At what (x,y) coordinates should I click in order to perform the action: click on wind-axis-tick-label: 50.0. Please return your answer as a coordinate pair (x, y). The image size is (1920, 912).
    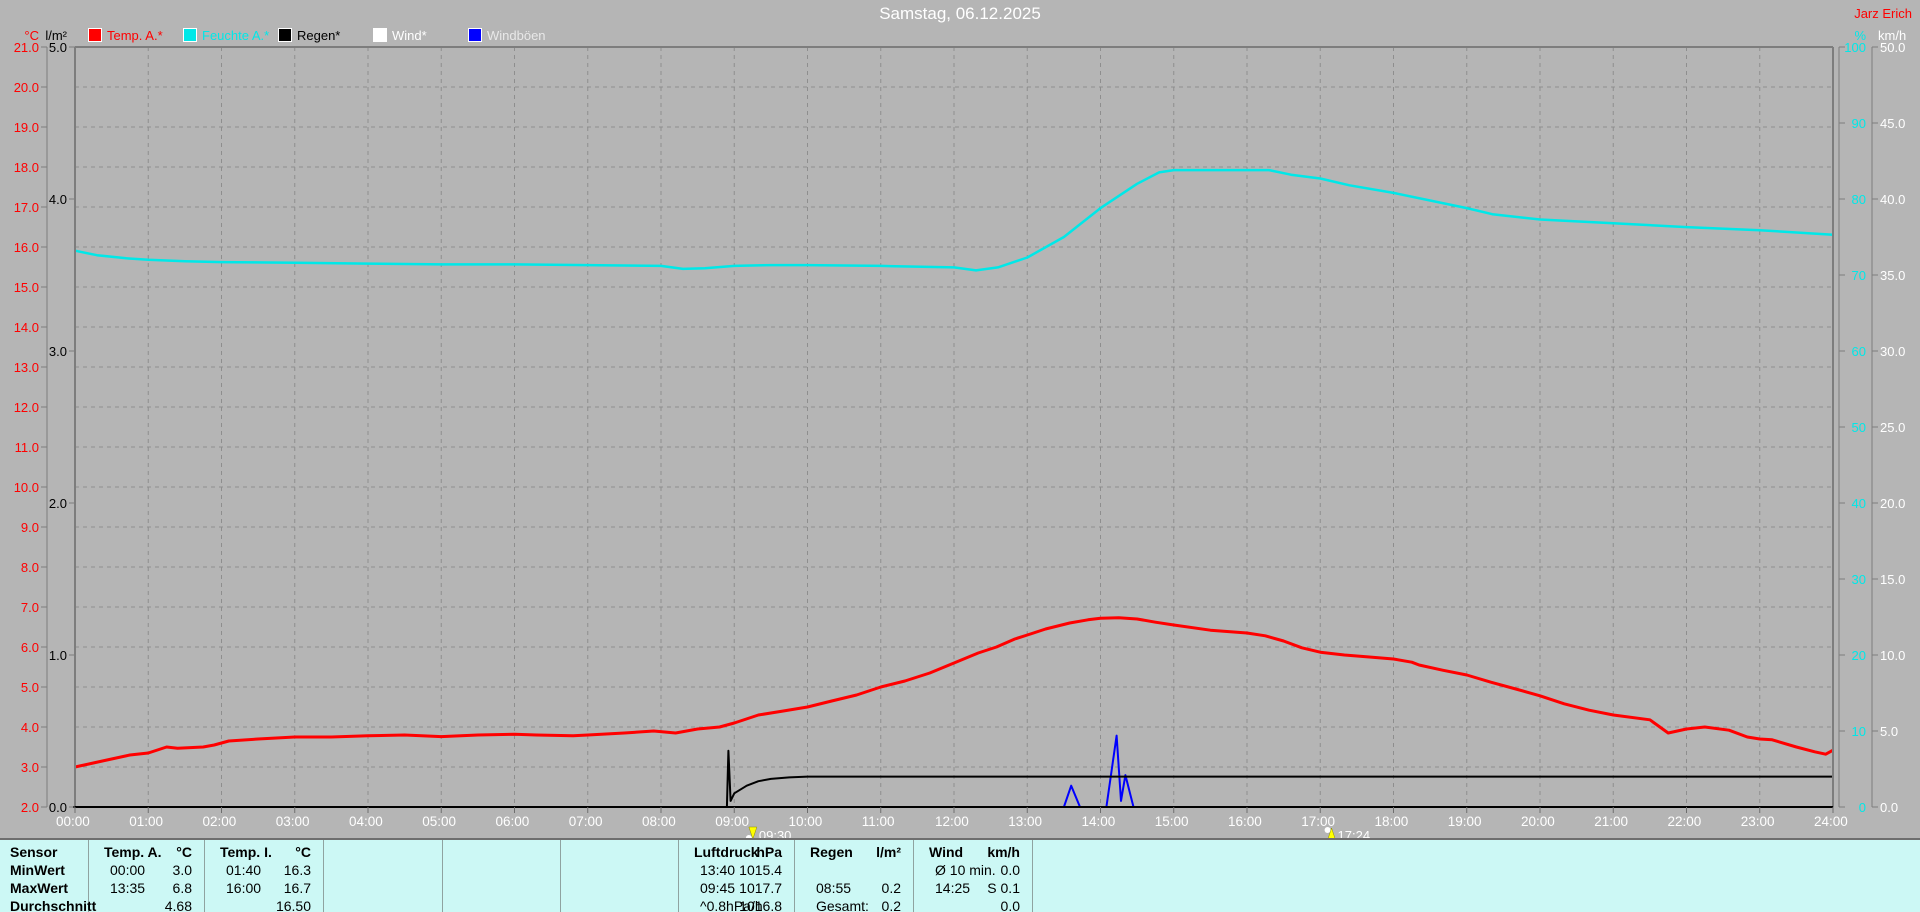
    Looking at the image, I should click on (1893, 47).